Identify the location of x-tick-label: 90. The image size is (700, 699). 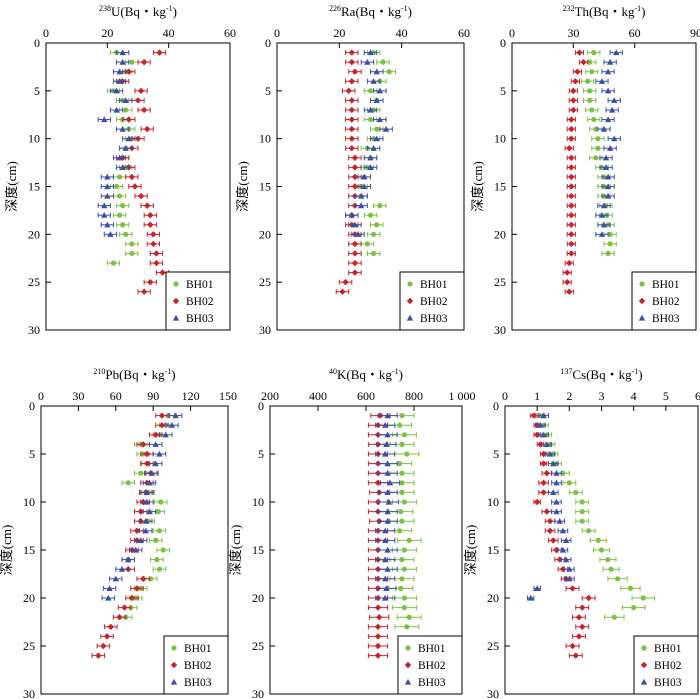
(153, 396).